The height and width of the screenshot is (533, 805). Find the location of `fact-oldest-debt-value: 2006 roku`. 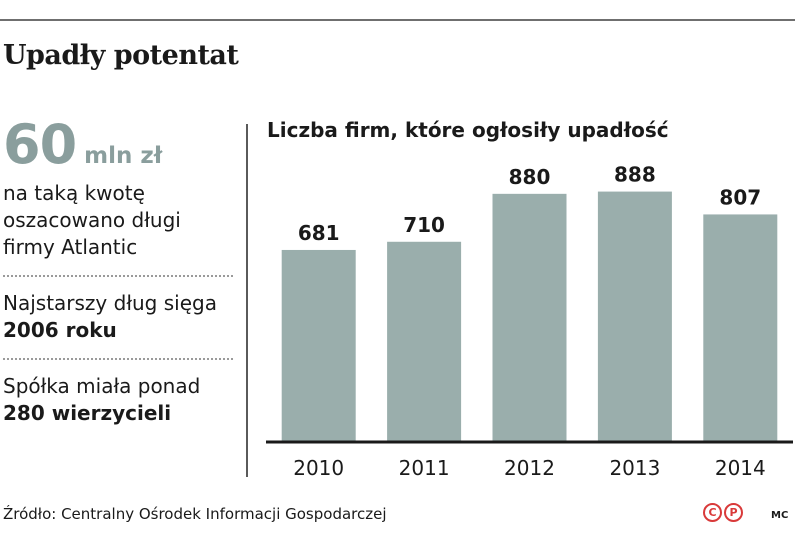

fact-oldest-debt-value: 2006 roku is located at coordinates (60, 330).